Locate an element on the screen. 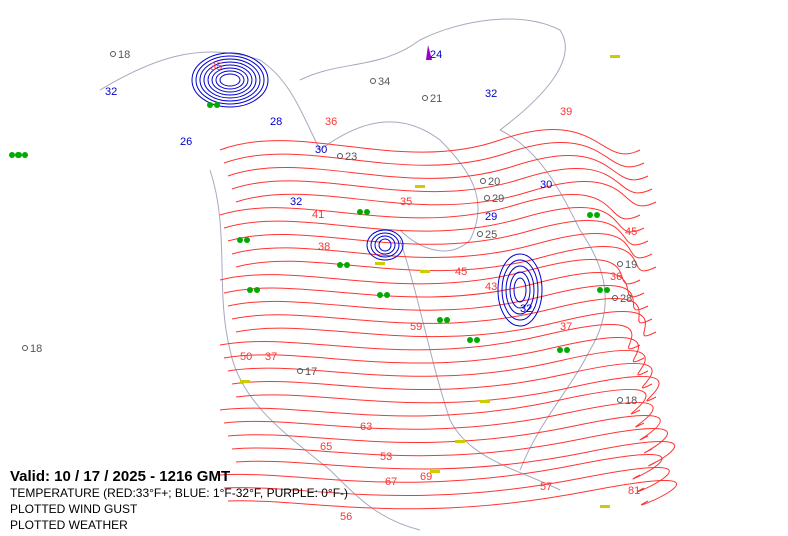 The width and height of the screenshot is (788, 536). station-temperature-label: 23 is located at coordinates (351, 157).